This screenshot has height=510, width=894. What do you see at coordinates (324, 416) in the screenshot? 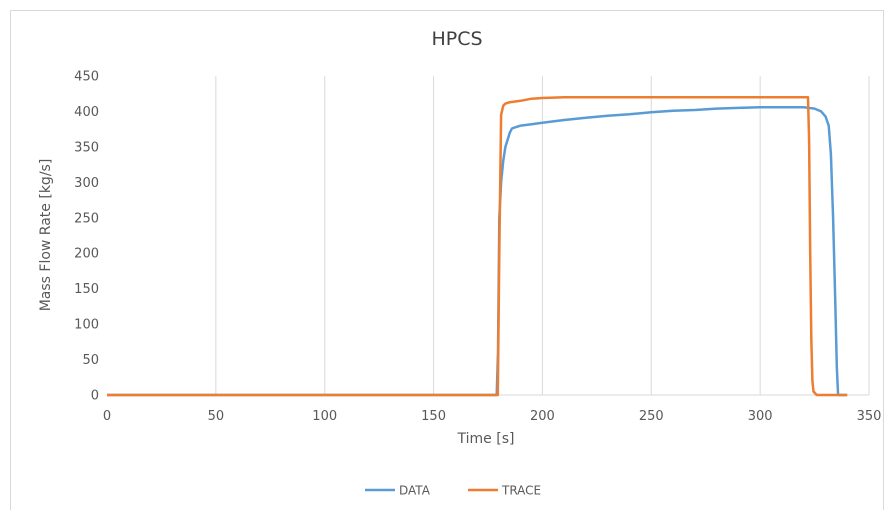
I see `x-tick-label-2: 100` at bounding box center [324, 416].